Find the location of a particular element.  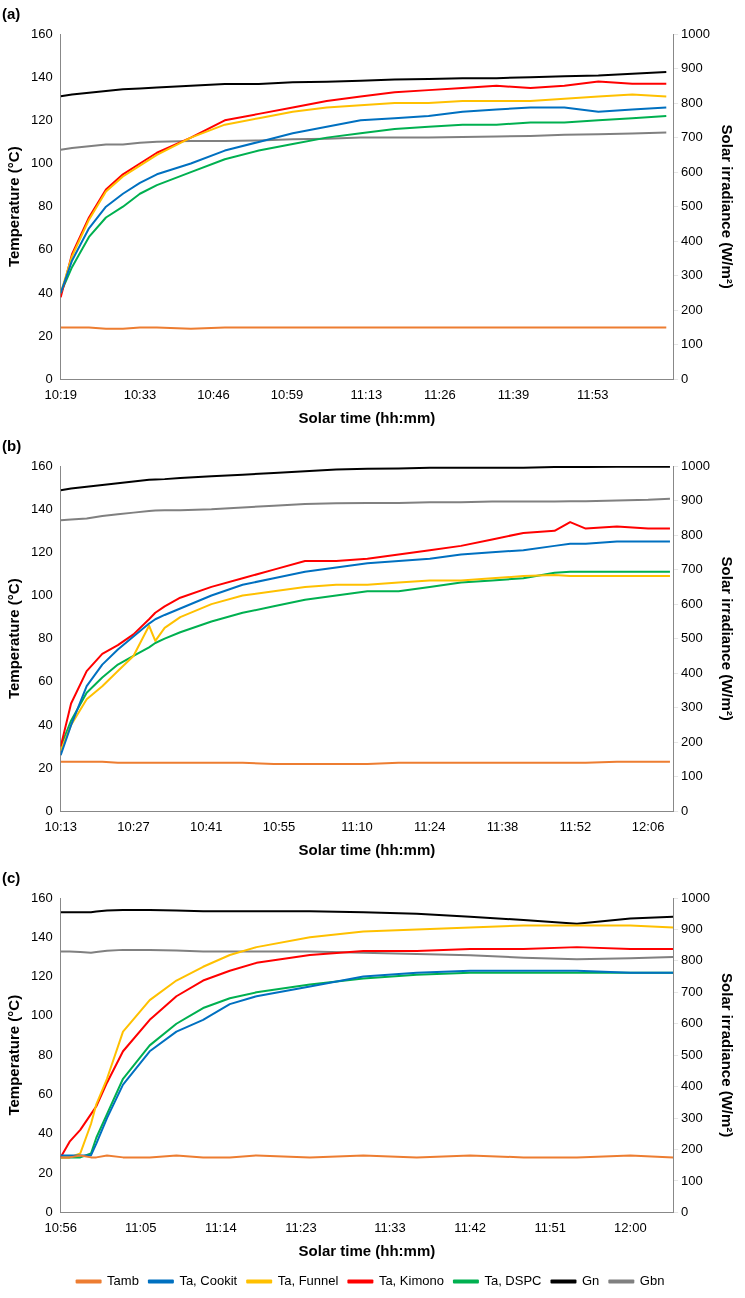

x-tick-label: 11:23 is located at coordinates (301, 1227).